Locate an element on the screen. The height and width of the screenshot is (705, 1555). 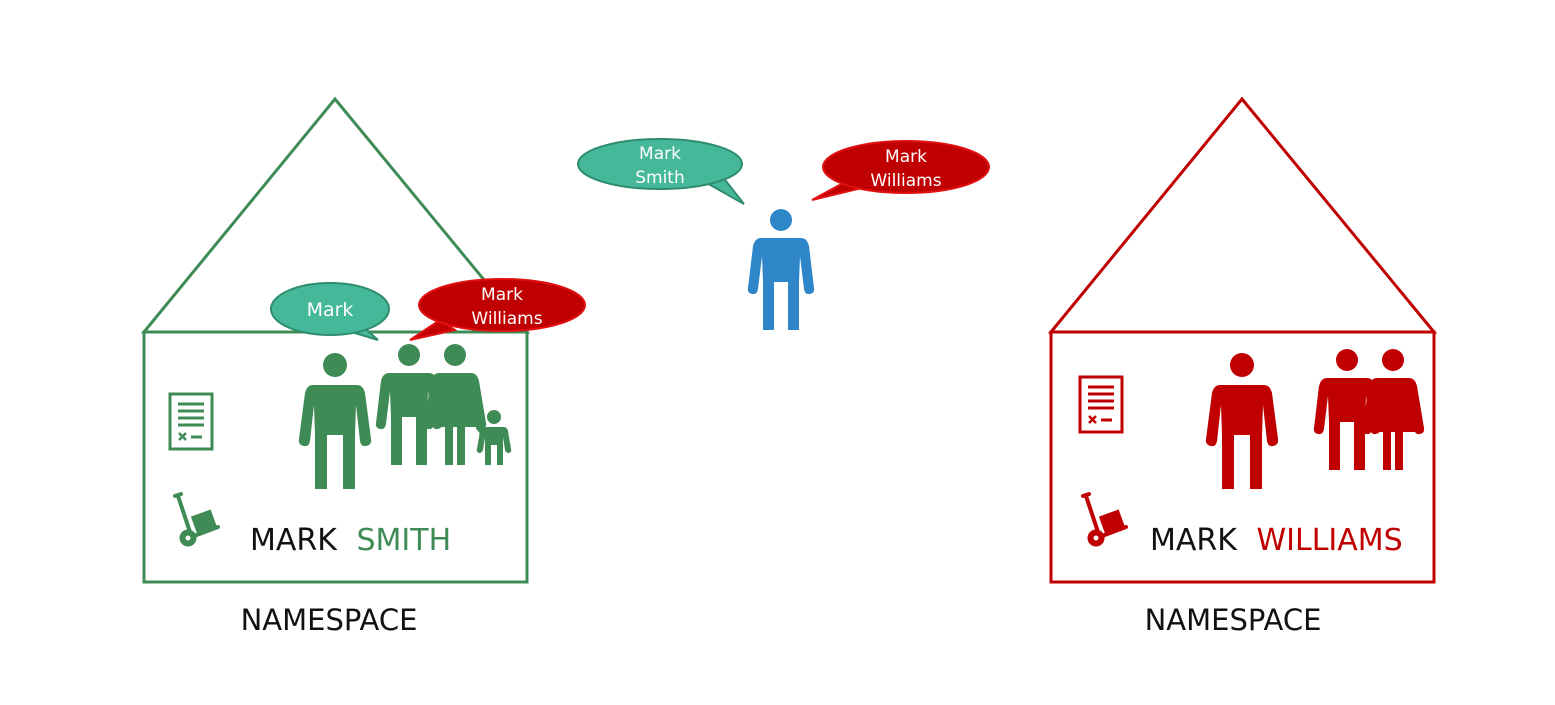
speech-bubble-smith-second: Mark Williams is located at coordinates (497, 309).